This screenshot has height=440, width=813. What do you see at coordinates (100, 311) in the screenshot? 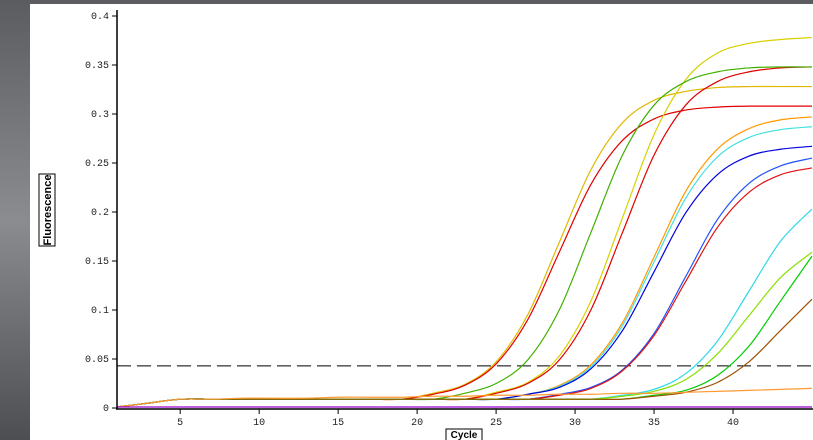
I see `y-tick-label: 0.1` at bounding box center [100, 311].